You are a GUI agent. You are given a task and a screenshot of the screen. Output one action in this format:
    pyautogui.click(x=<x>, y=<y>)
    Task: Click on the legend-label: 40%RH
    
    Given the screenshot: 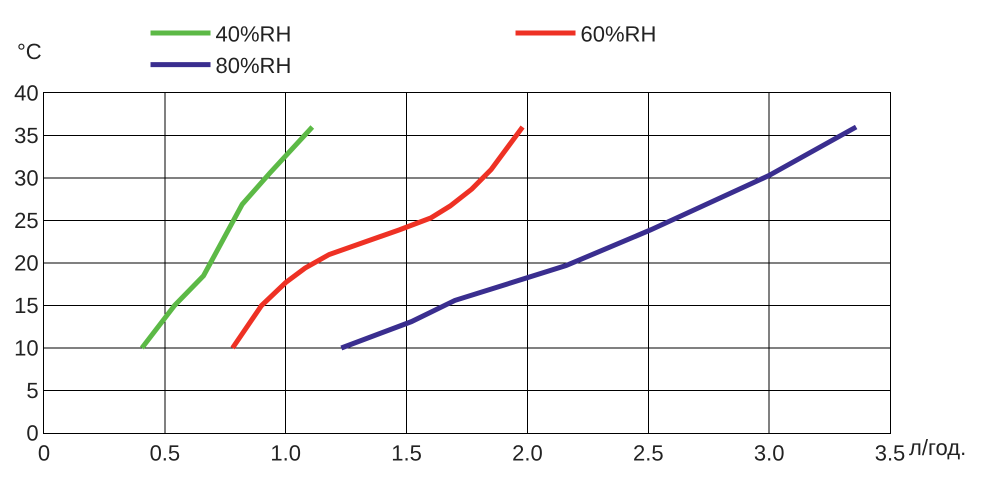 What is the action you would take?
    pyautogui.click(x=254, y=34)
    